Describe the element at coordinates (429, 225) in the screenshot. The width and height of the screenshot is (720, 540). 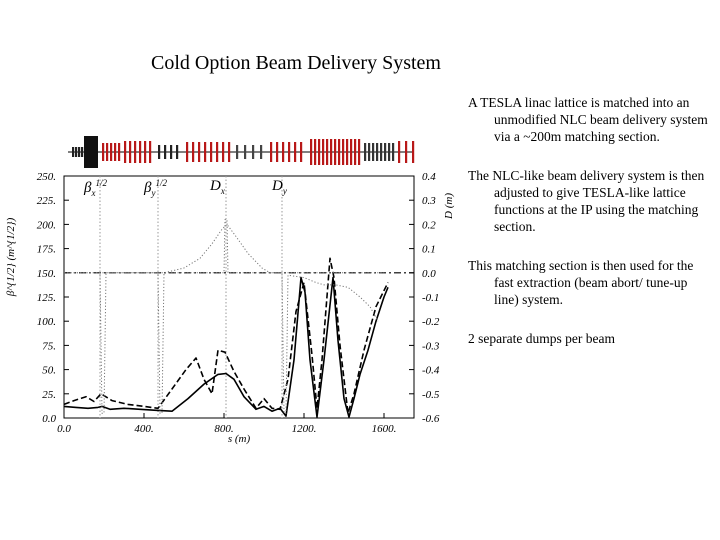
I see `y-right-tick-label: 0.2` at that location.